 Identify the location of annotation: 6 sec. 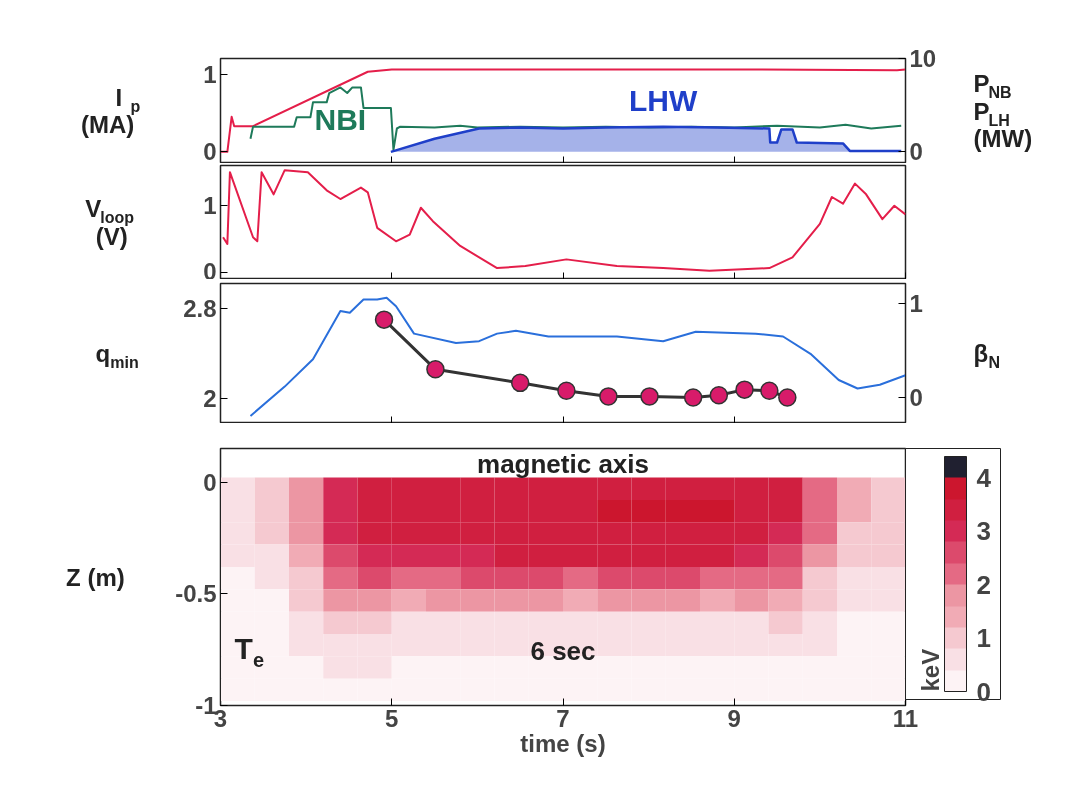
(563, 650).